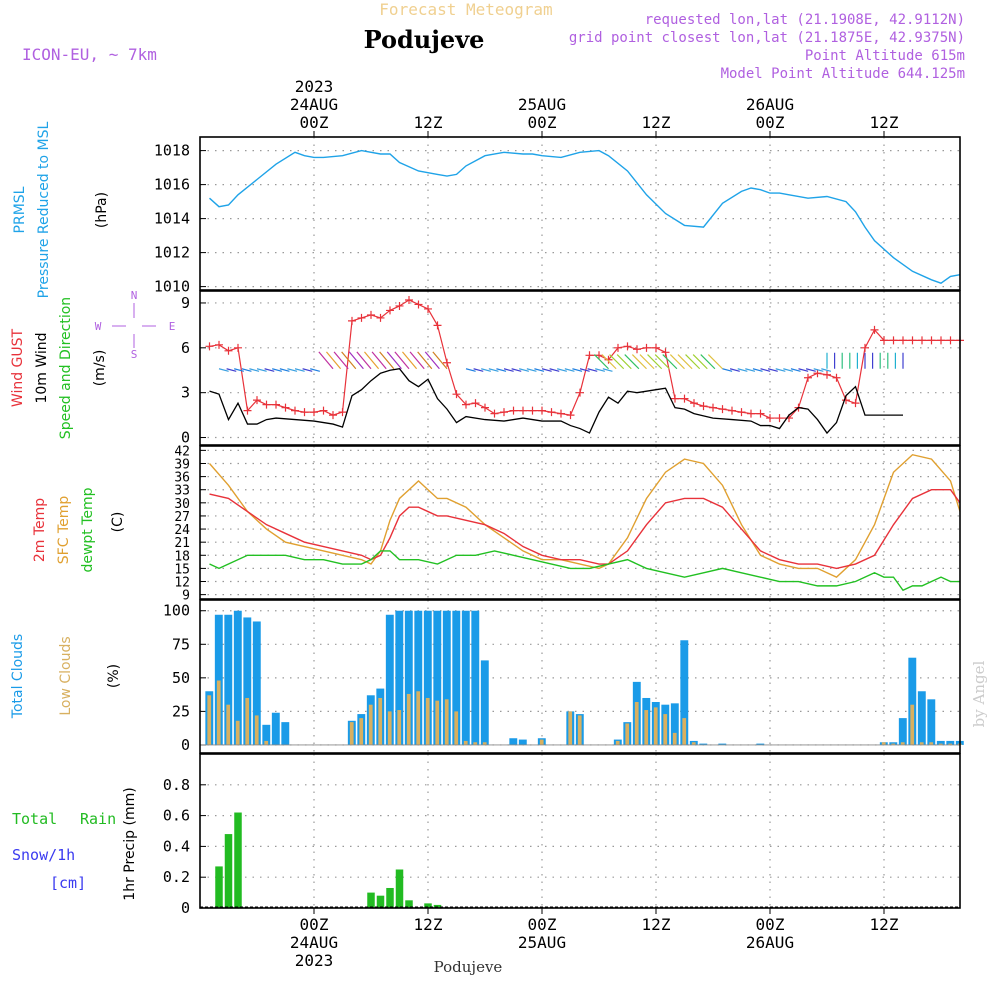 The width and height of the screenshot is (1000, 1000). I want to click on compass-e: E, so click(172, 326).